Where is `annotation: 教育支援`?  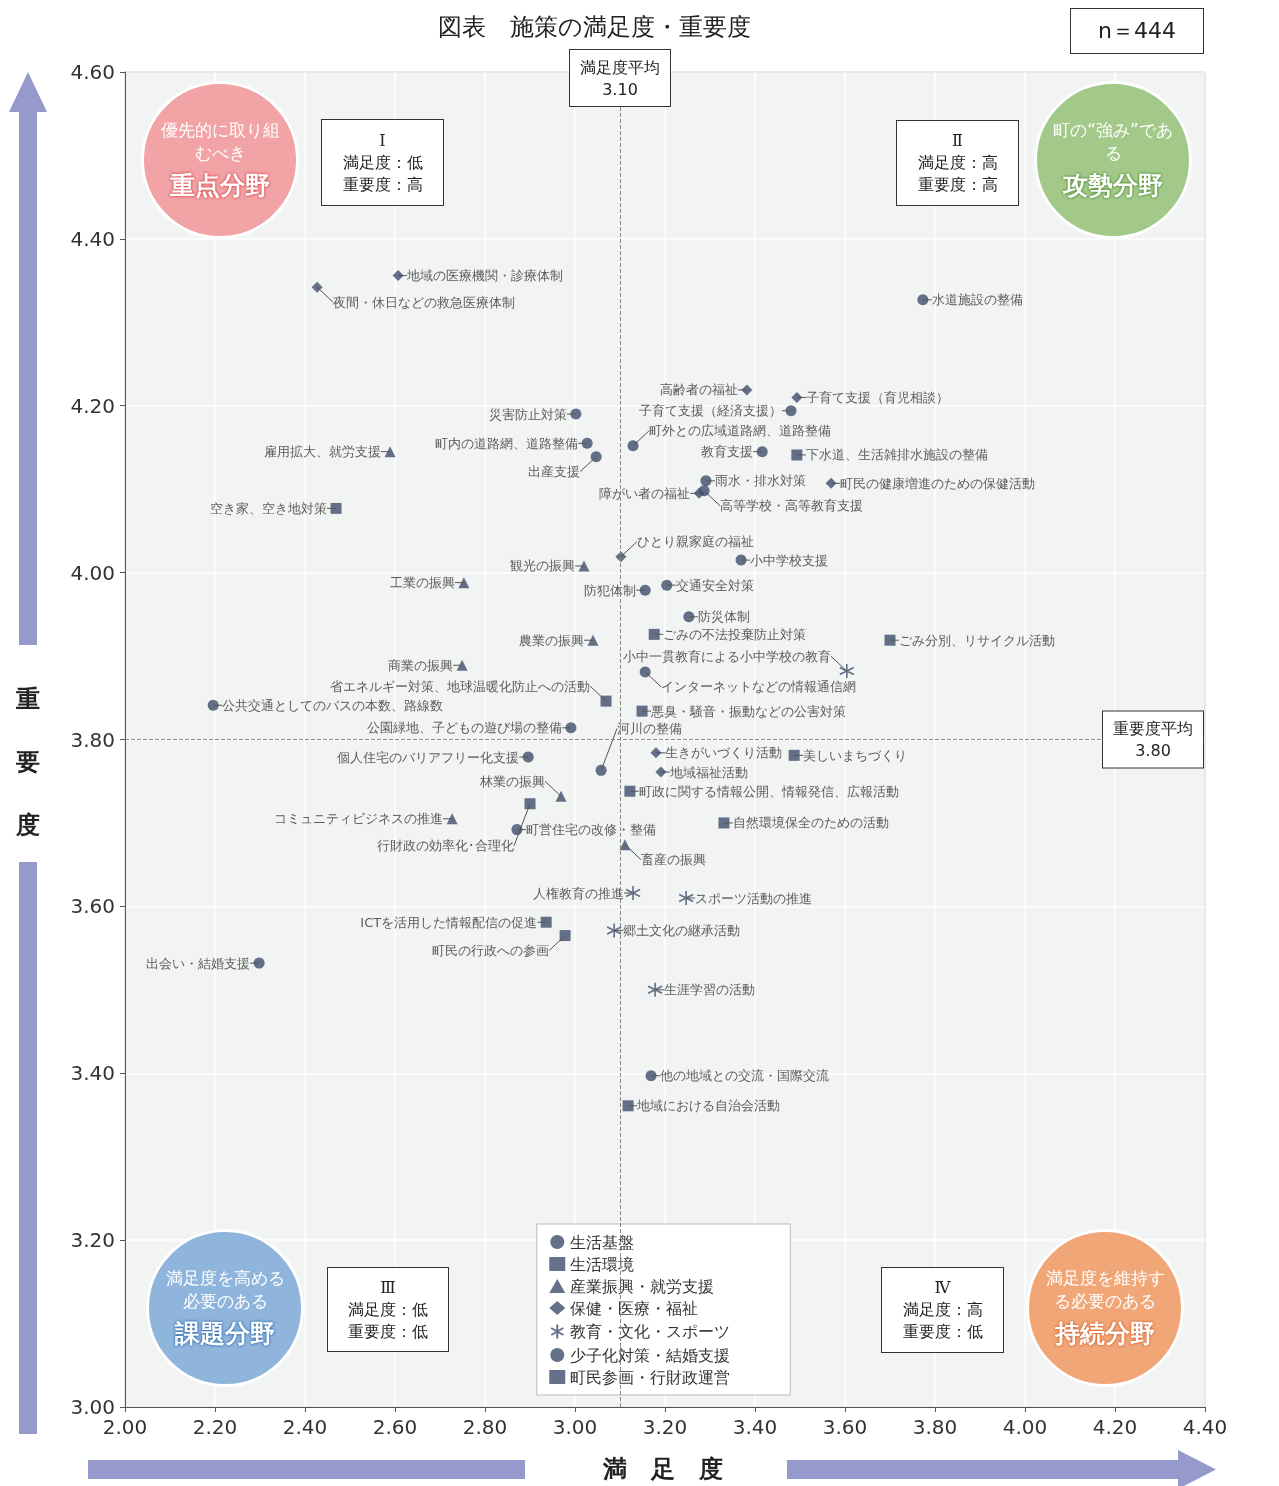
annotation: 教育支援 is located at coordinates (727, 452).